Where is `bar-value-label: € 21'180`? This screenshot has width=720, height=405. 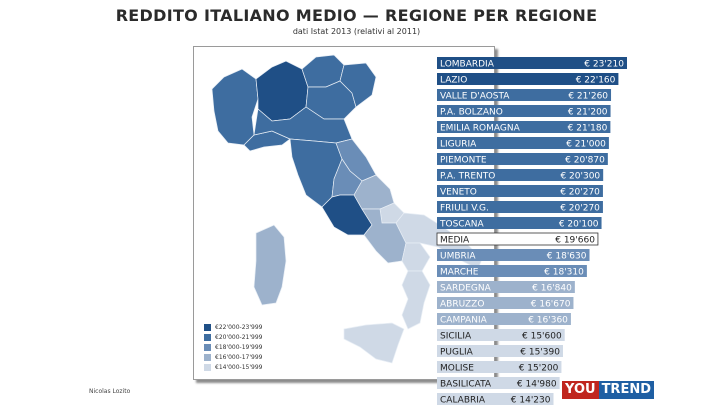 bar-value-label: € 21'180 is located at coordinates (588, 129).